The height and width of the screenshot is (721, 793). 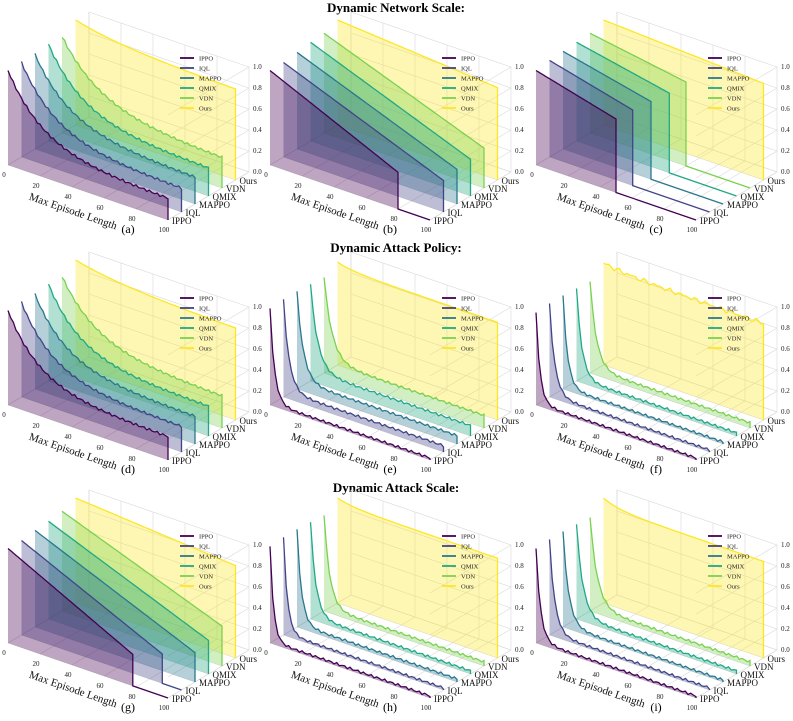 What do you see at coordinates (732, 309) in the screenshot?
I see `legend-label-iql: IQL` at bounding box center [732, 309].